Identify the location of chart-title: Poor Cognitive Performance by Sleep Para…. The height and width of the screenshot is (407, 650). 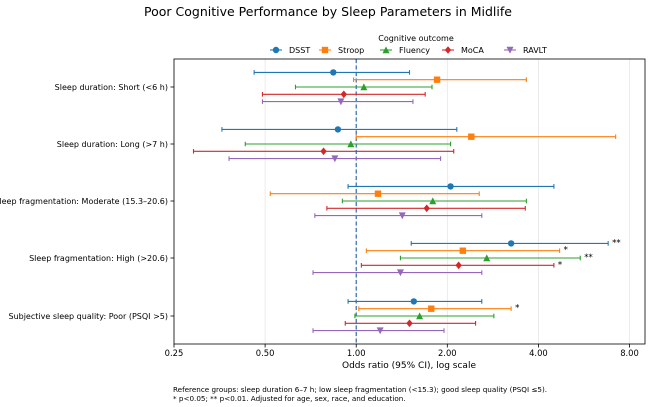
(328, 11).